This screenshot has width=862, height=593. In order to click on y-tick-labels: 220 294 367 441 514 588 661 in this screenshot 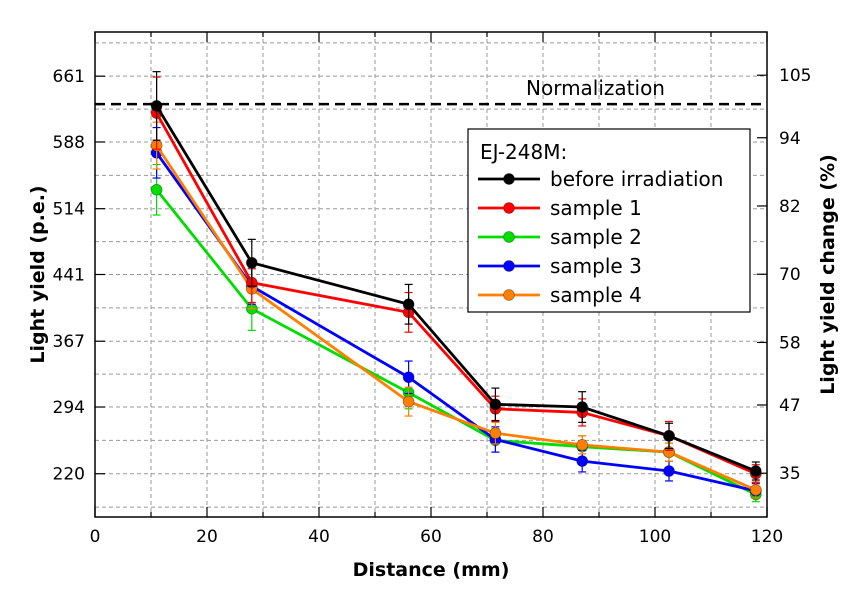, I will do `click(69, 276)`.